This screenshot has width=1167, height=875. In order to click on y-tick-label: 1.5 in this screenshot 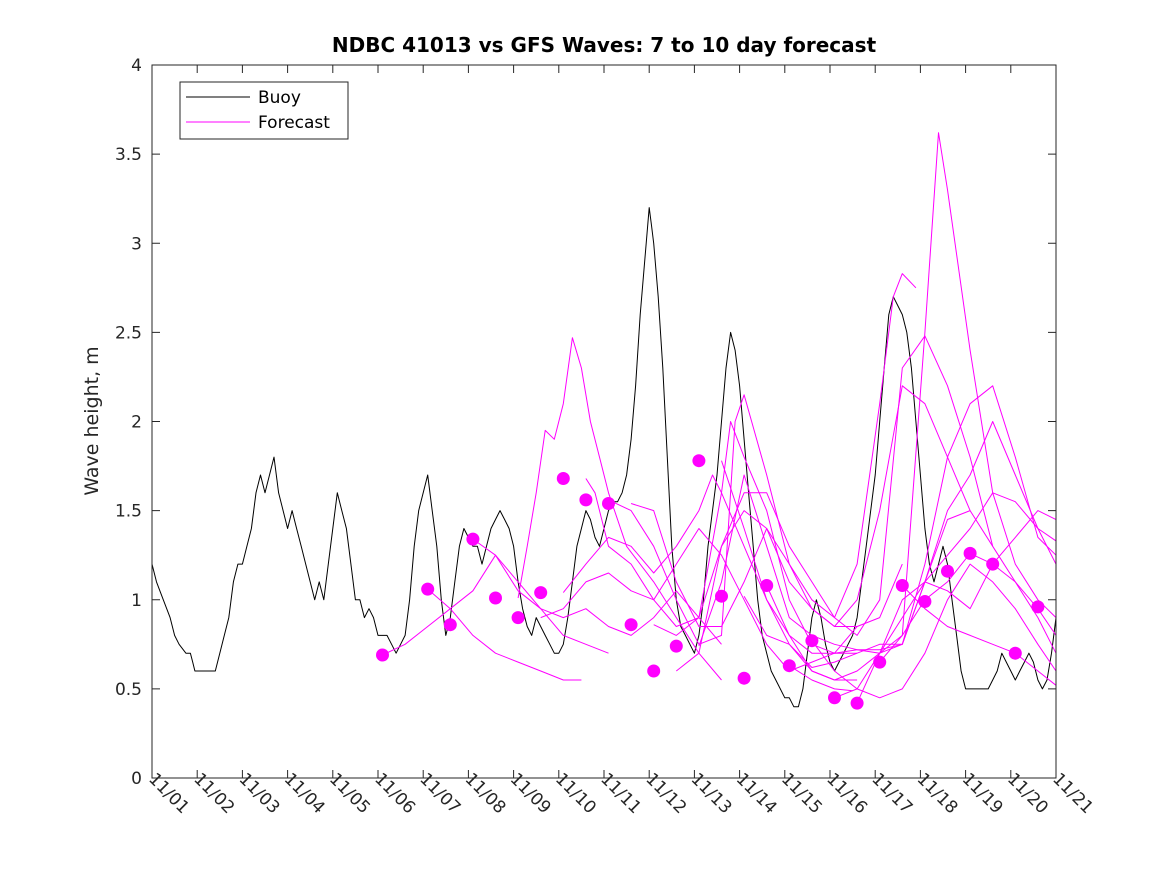, I will do `click(128, 512)`.